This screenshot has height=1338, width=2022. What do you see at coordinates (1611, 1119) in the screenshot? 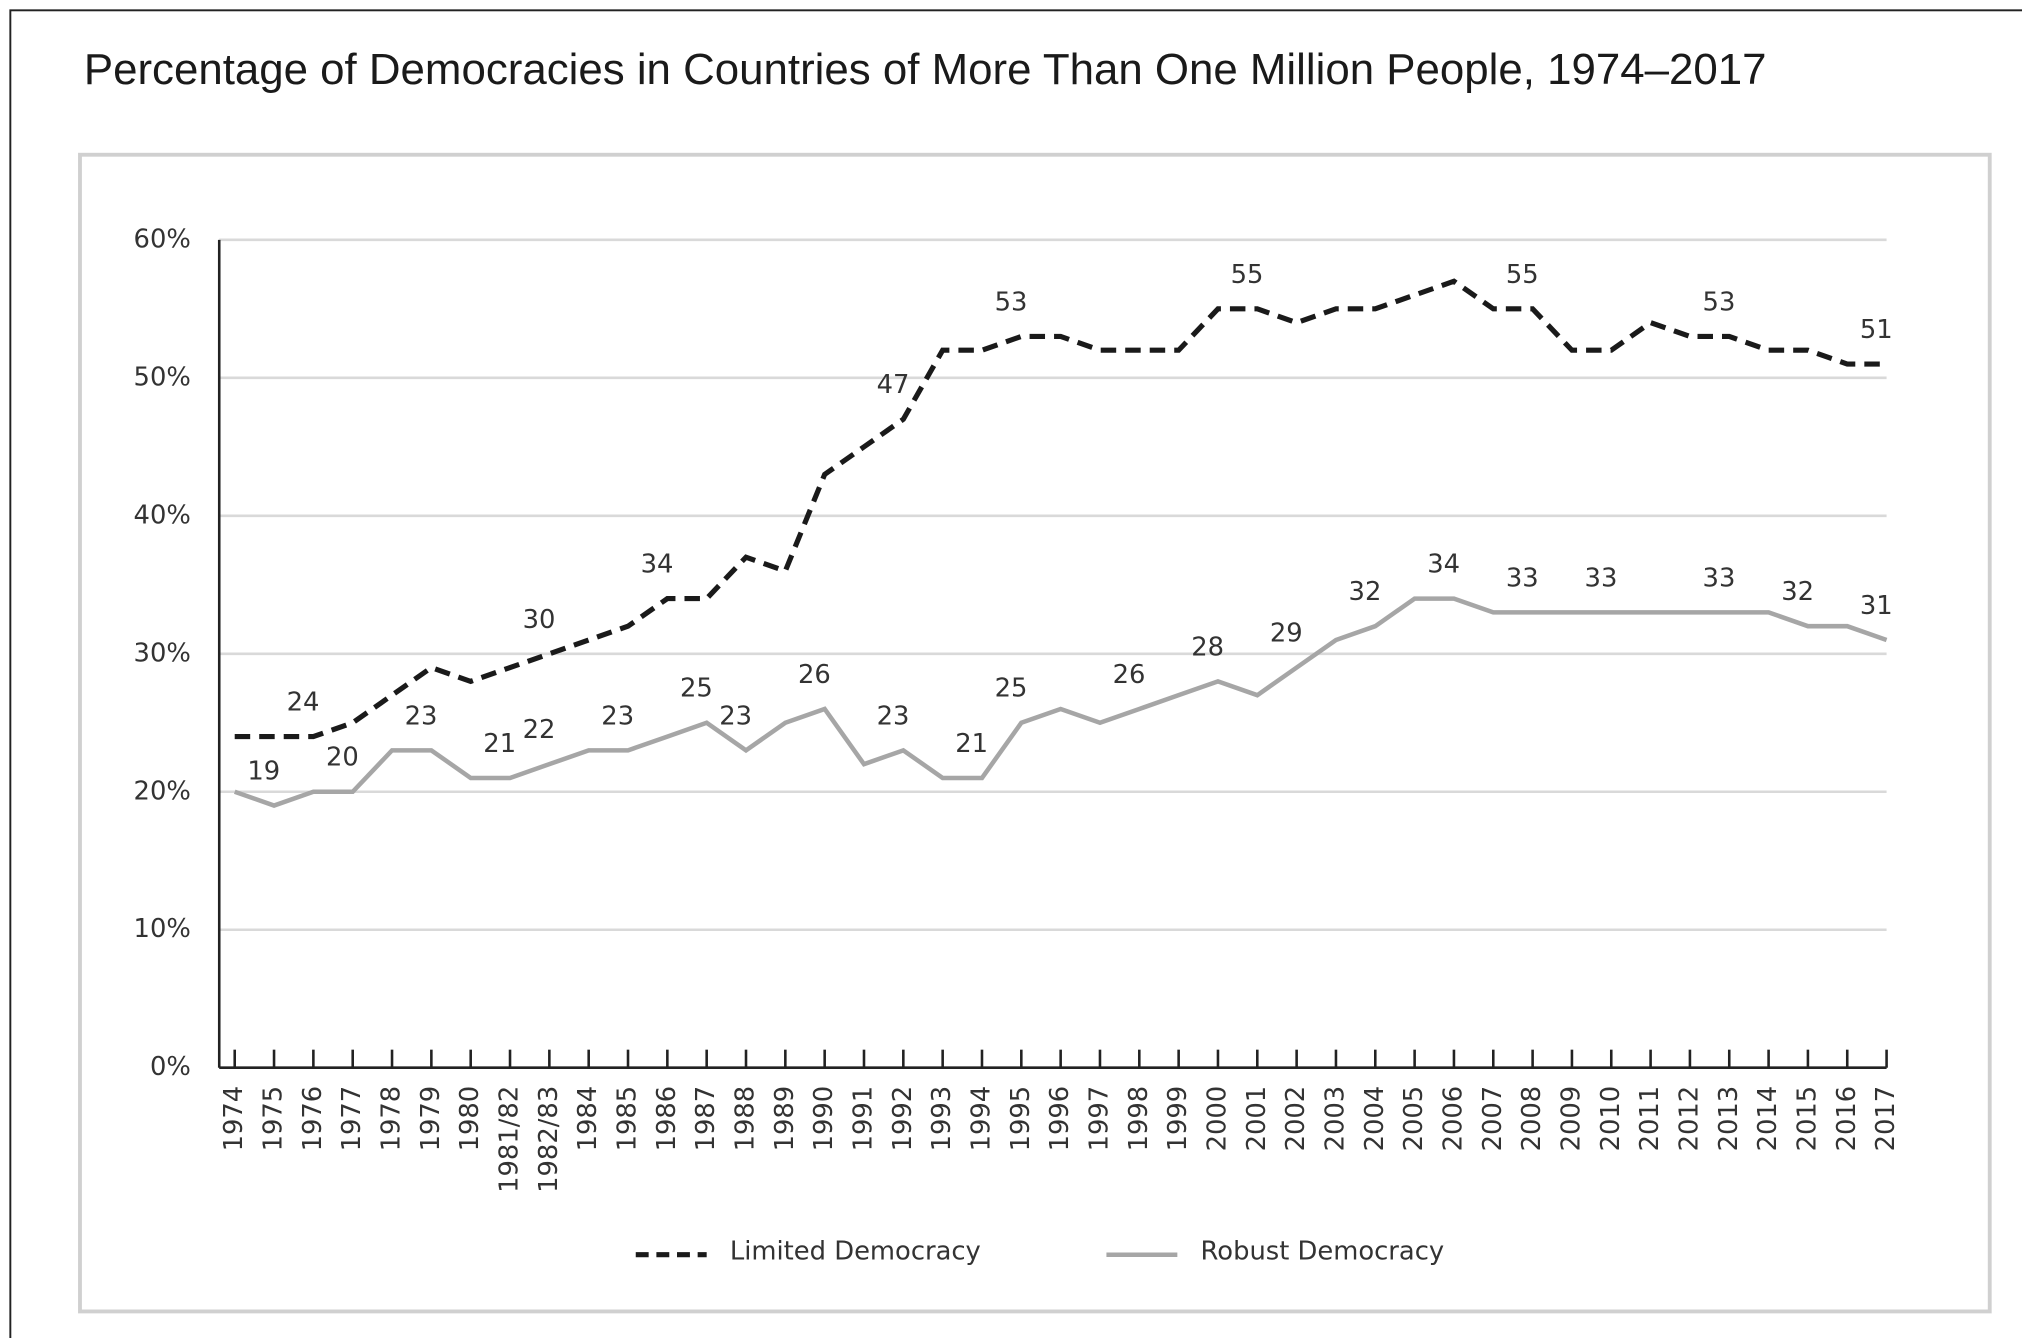
I see `x-tick-label: 2010` at bounding box center [1611, 1119].